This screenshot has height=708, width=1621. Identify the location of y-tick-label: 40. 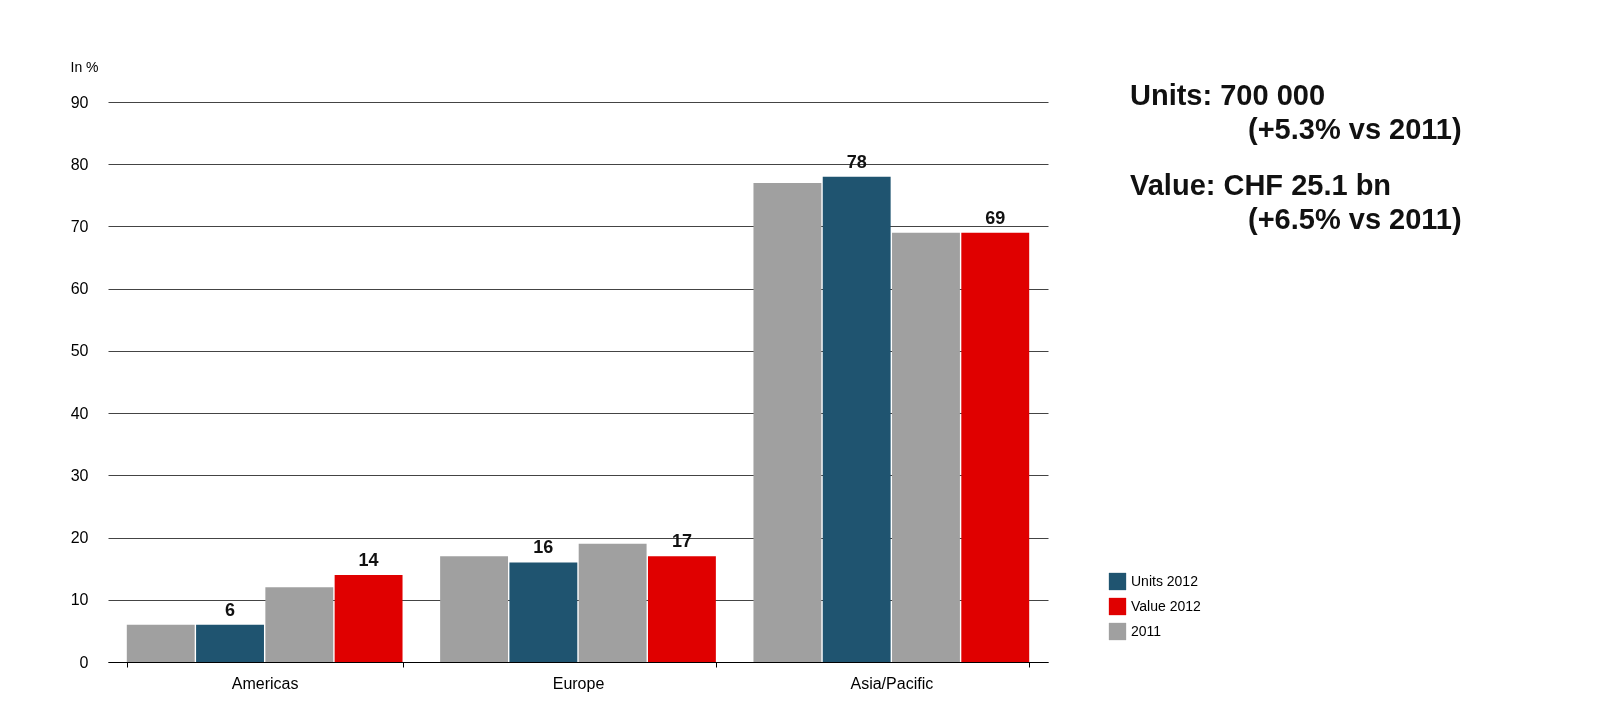
(79, 413).